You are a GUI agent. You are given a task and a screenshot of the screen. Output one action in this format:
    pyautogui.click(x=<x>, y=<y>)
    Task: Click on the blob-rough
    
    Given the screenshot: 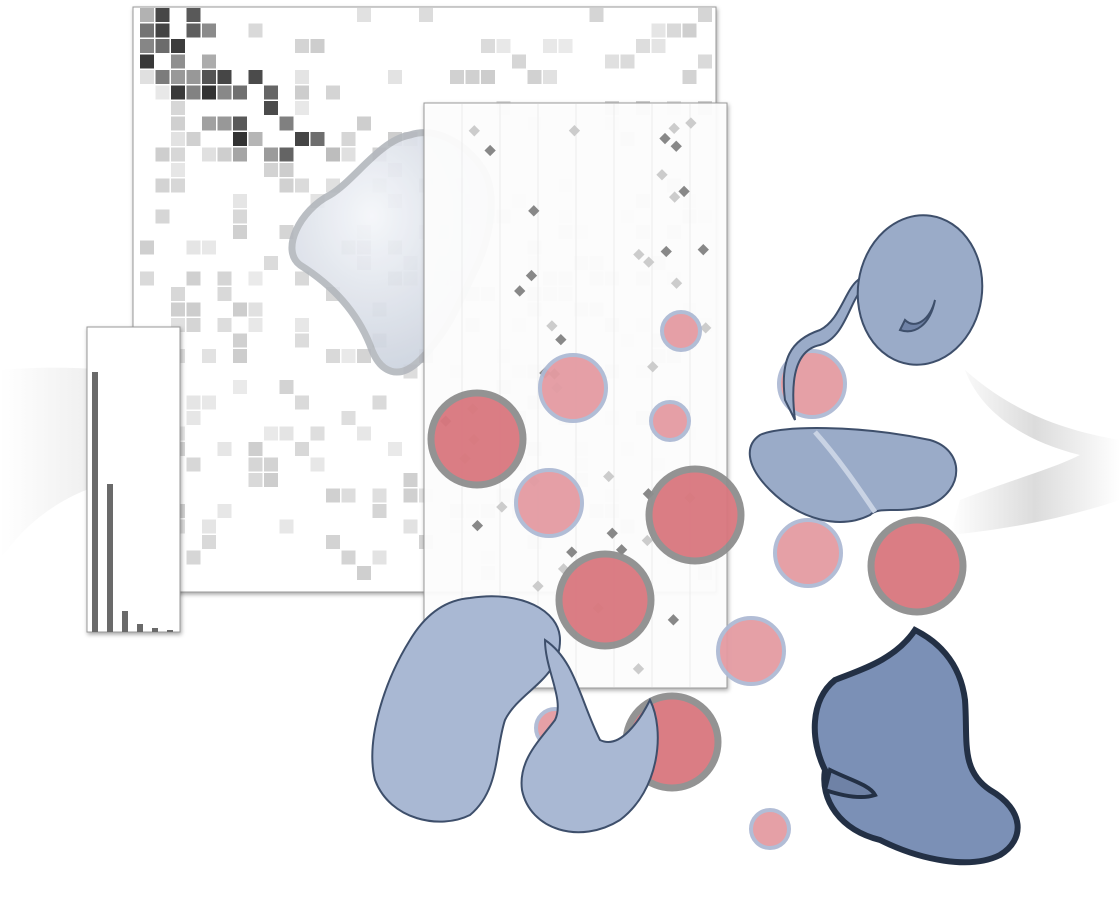 What is the action you would take?
    pyautogui.click(x=916, y=746)
    